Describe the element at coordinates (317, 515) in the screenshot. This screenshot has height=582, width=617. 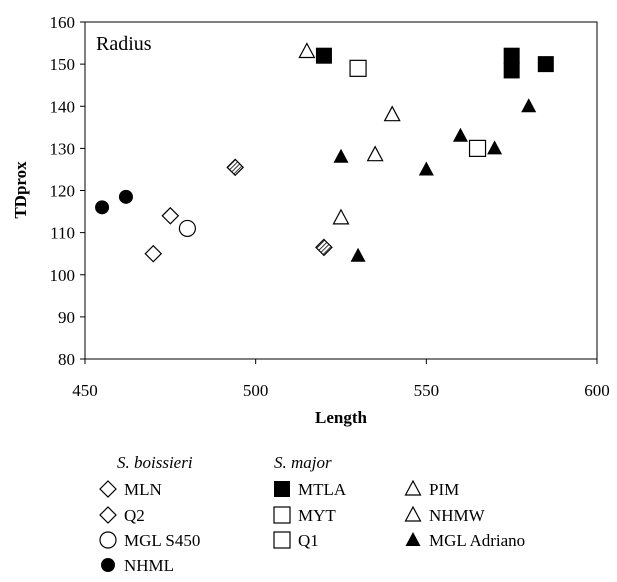
I see `legend-label-myt: MYT` at that location.